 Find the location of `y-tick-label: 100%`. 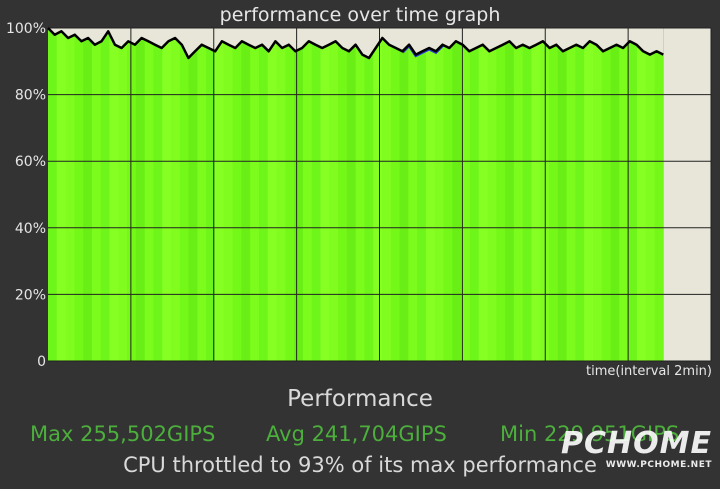

y-tick-label: 100% is located at coordinates (26, 29).